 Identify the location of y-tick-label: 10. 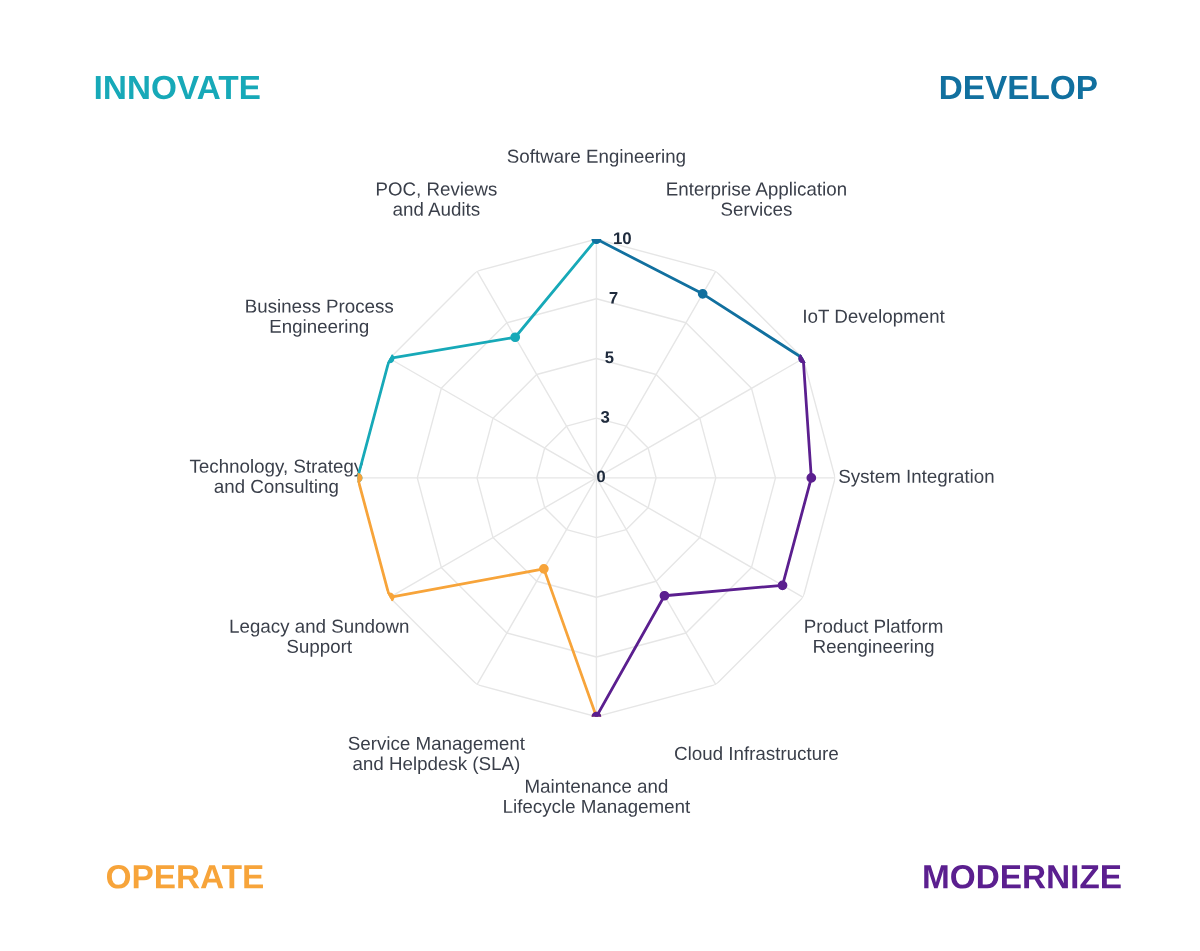
(622, 238).